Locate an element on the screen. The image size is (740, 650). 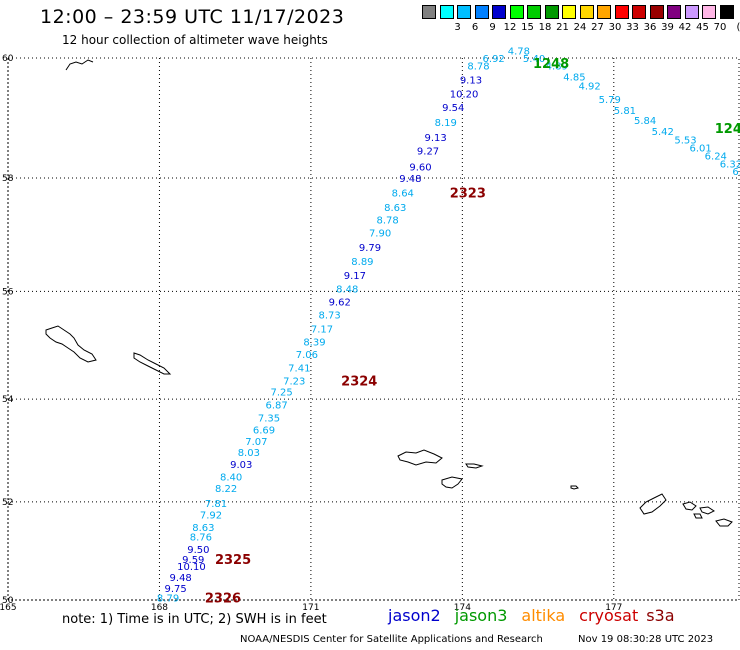
lon-tick-label: 168 is located at coordinates (159, 608).